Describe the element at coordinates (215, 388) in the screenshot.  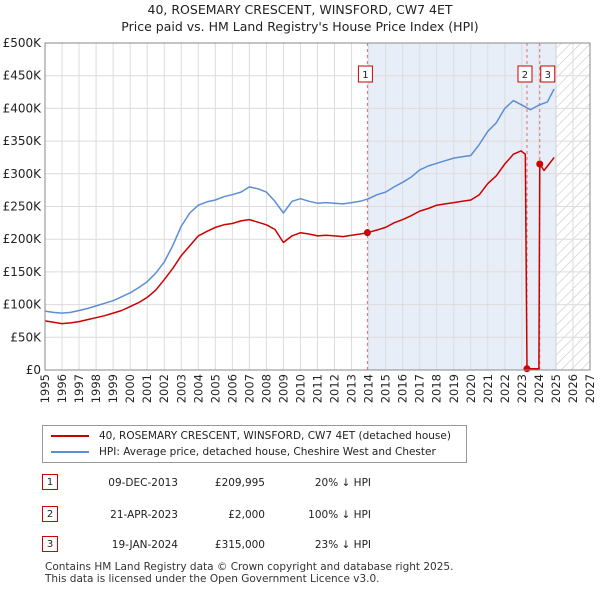
I see `x-tick-label: 2005` at that location.